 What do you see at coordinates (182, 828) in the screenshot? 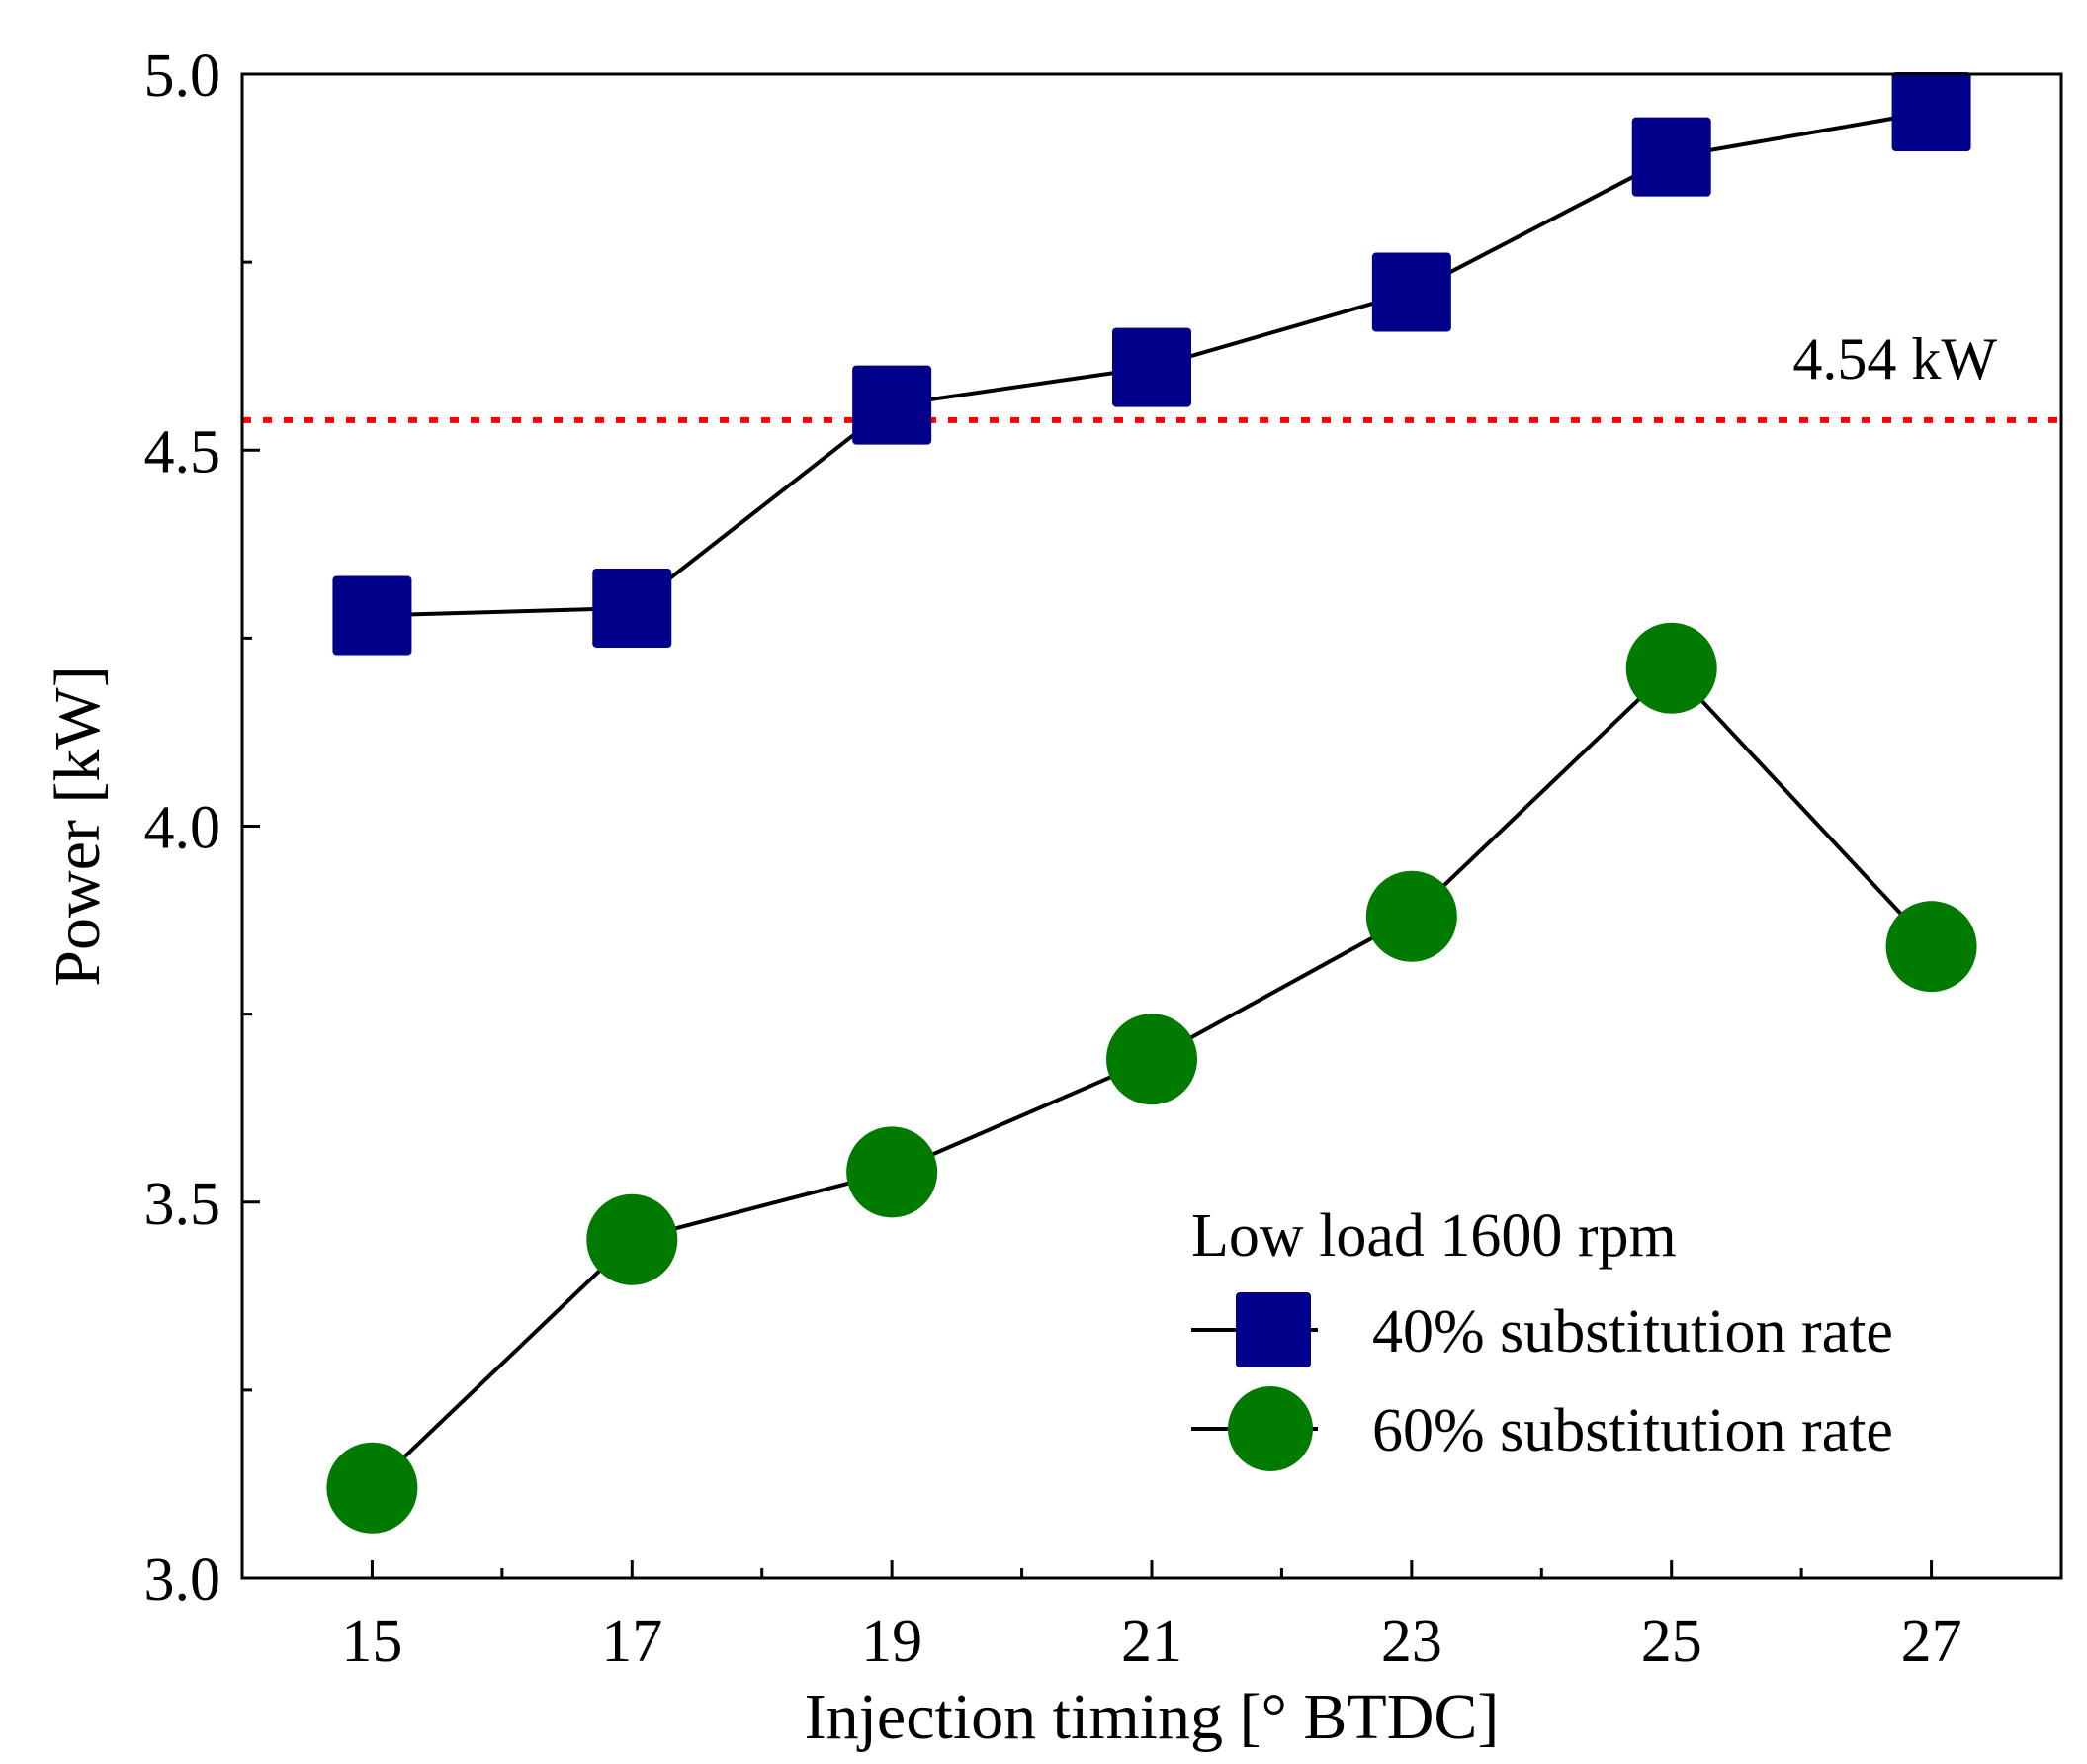
I see `y-tick-label: 4.0` at bounding box center [182, 828].